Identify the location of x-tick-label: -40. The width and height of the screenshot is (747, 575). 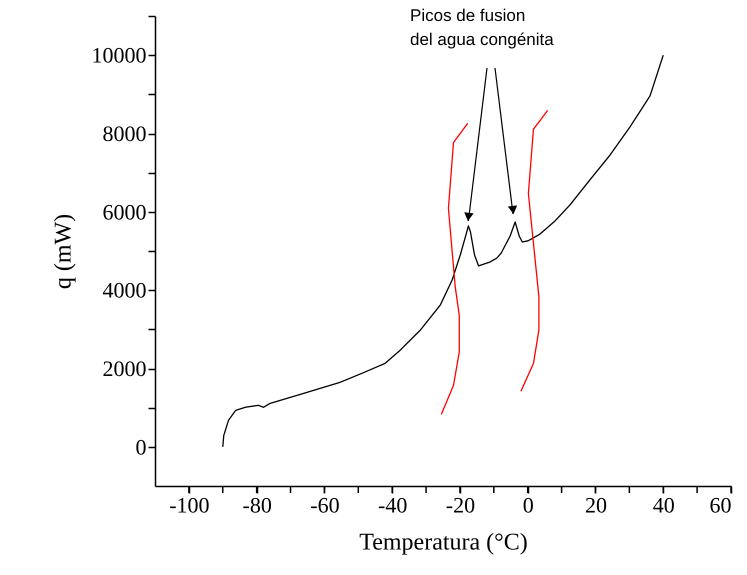
(393, 505).